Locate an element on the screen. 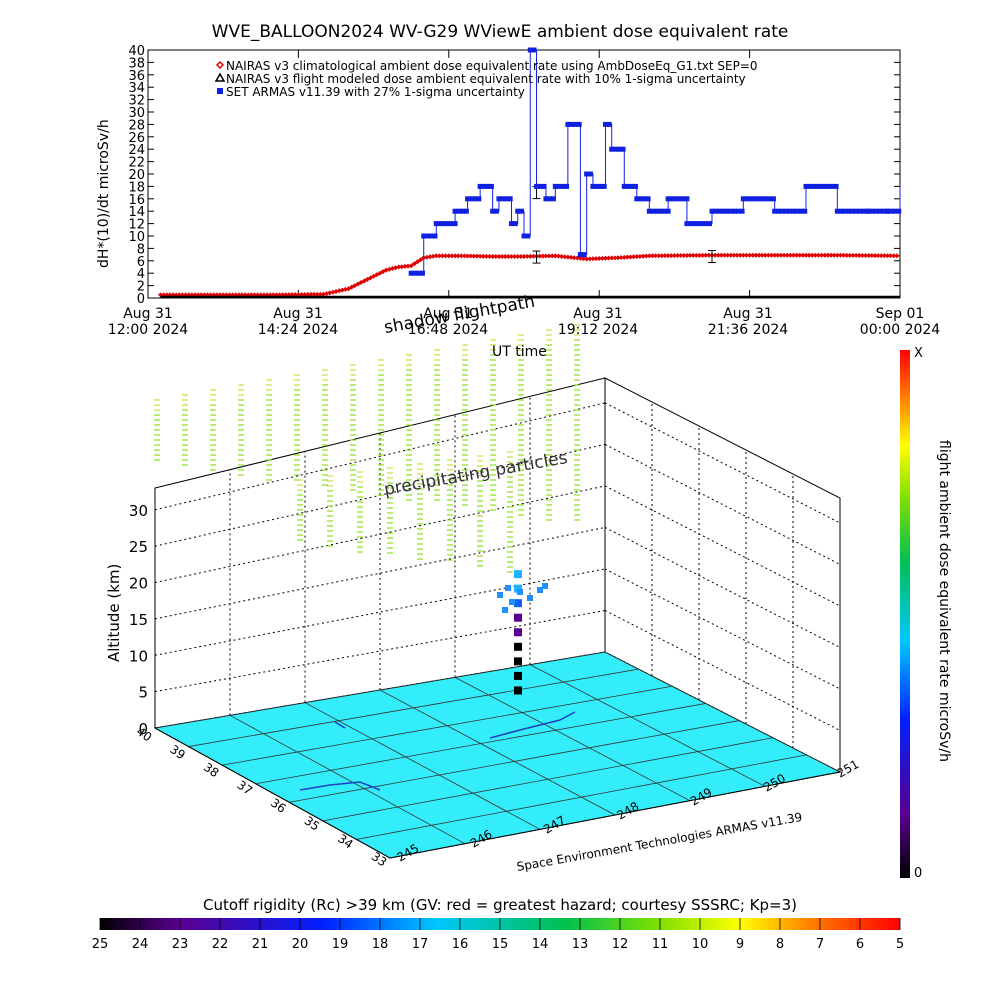  rigidity-tick-label: 25 is located at coordinates (100, 944).